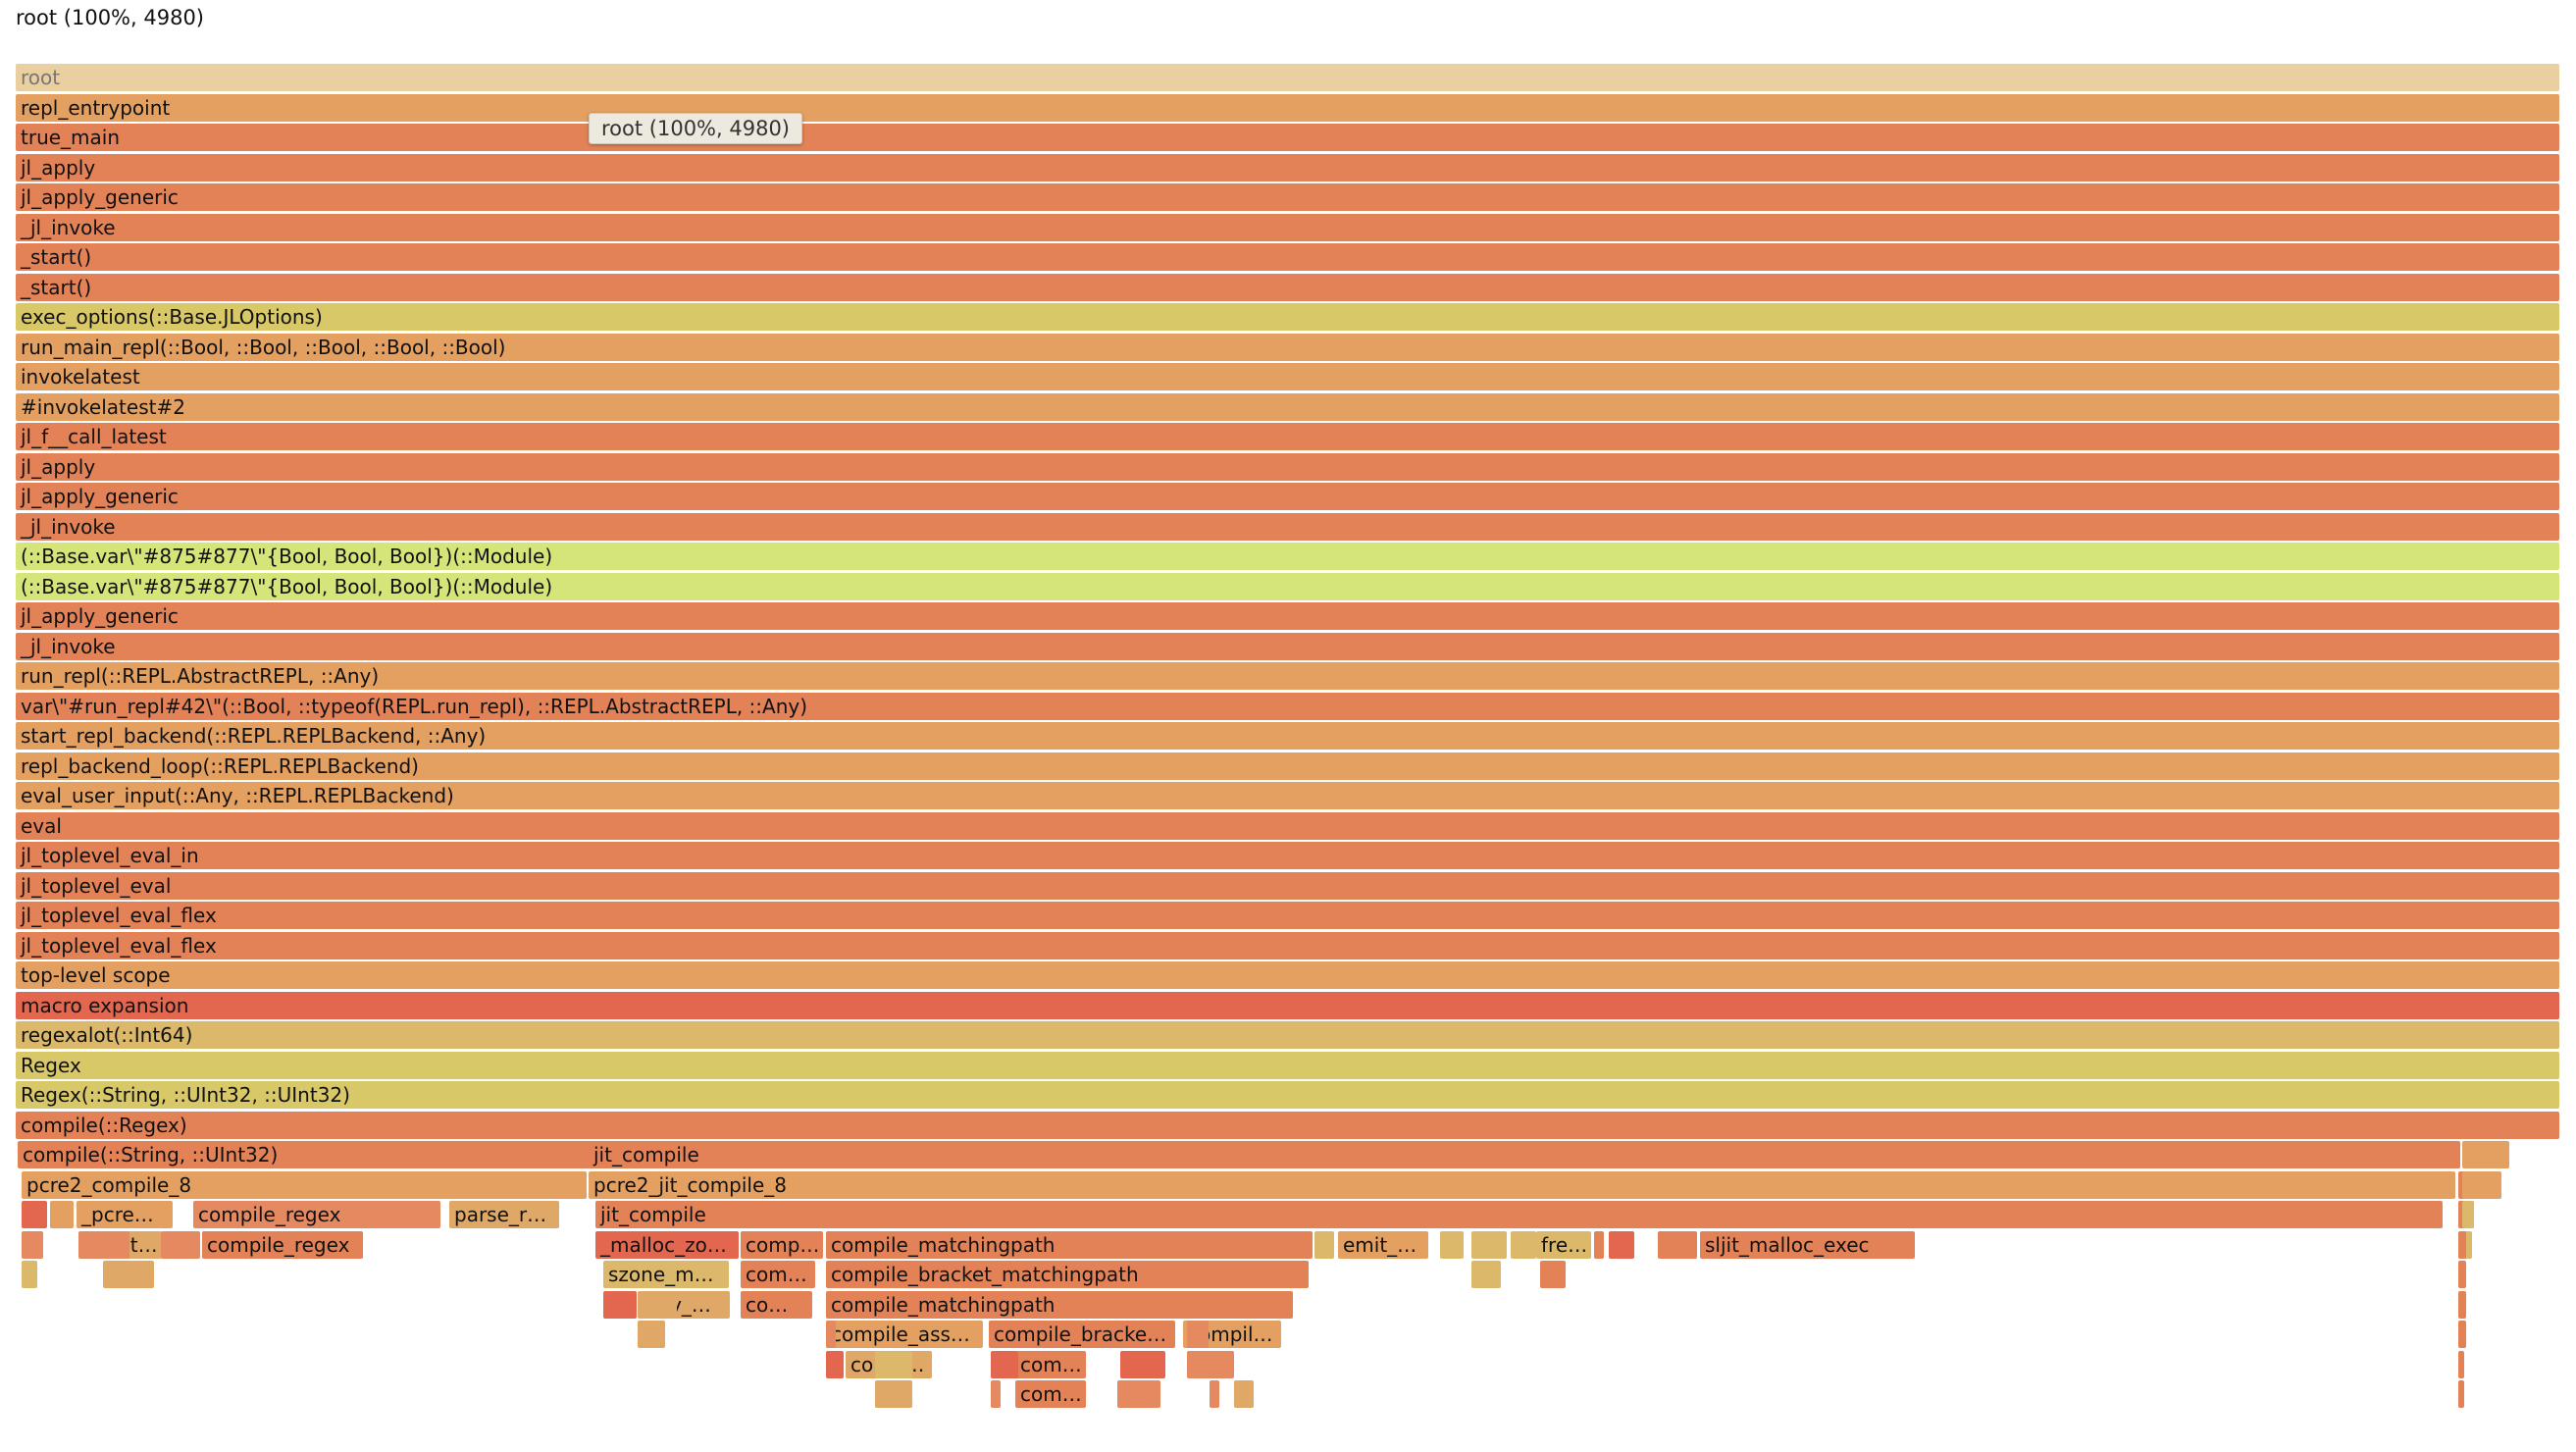 The height and width of the screenshot is (1452, 2576). I want to click on stack-frame: pcre2_compile_8, so click(304, 1184).